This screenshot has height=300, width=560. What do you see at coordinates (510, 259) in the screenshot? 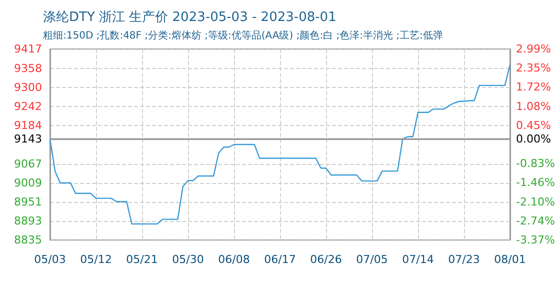
I see `x-tick-label: 08/01` at bounding box center [510, 259].